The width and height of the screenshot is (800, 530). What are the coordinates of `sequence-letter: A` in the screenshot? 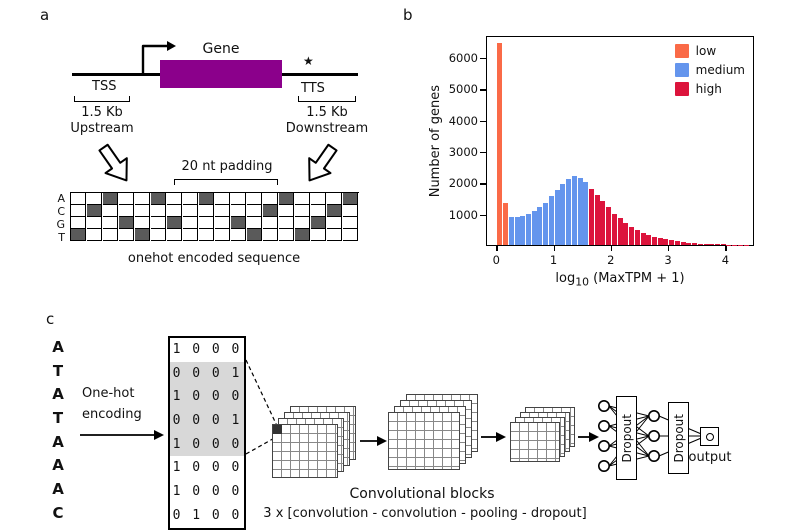 It's located at (58, 347).